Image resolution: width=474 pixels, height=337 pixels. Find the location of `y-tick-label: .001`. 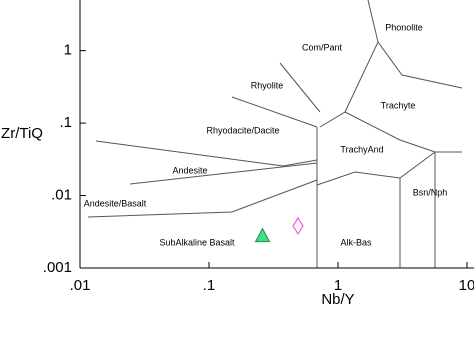

y-tick-label: .001 is located at coordinates (57, 267).